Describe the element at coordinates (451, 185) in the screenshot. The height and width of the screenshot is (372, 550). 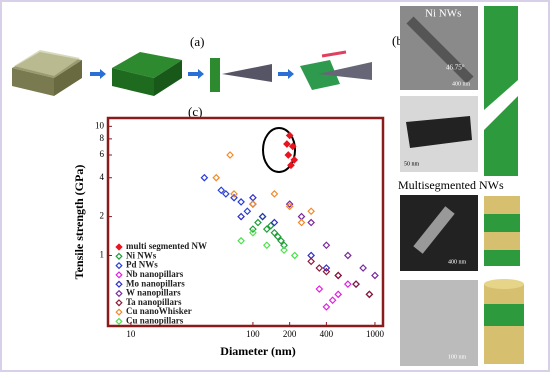
I see `image-title: Multisegmented NWs` at that location.